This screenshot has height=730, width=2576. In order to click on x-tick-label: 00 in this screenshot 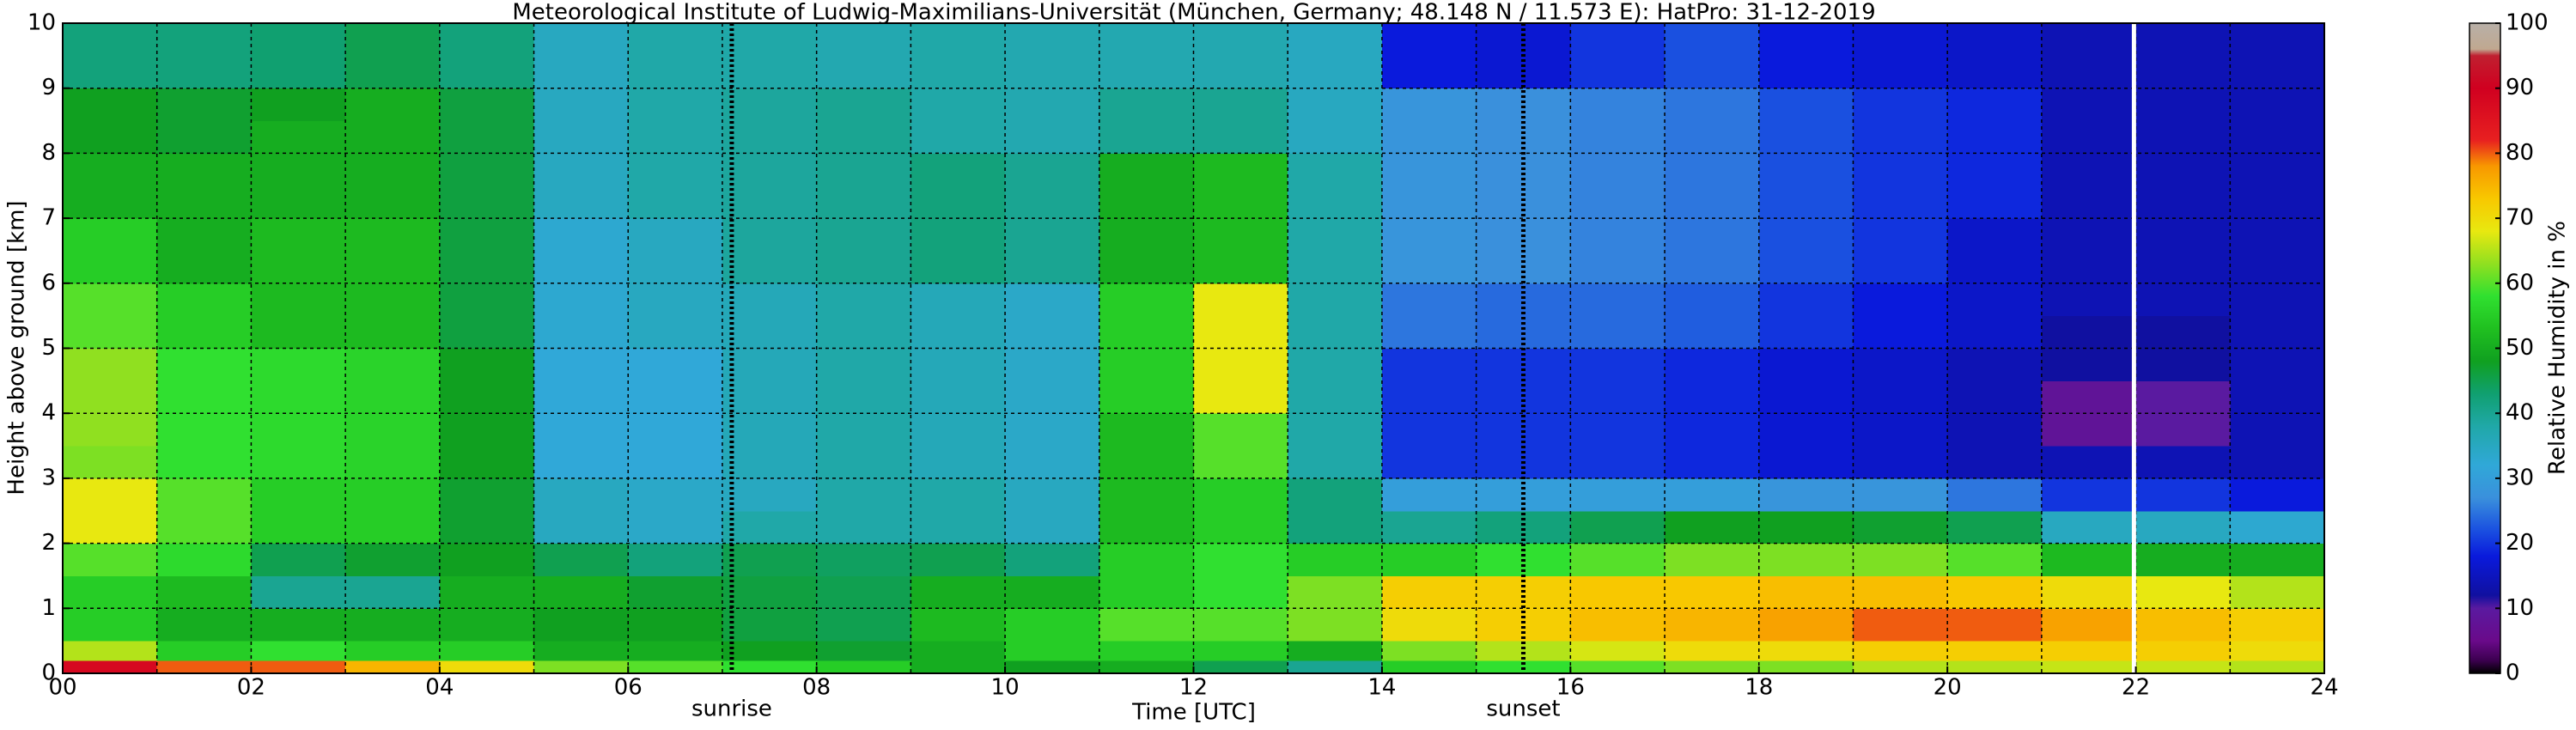, I will do `click(62, 688)`.